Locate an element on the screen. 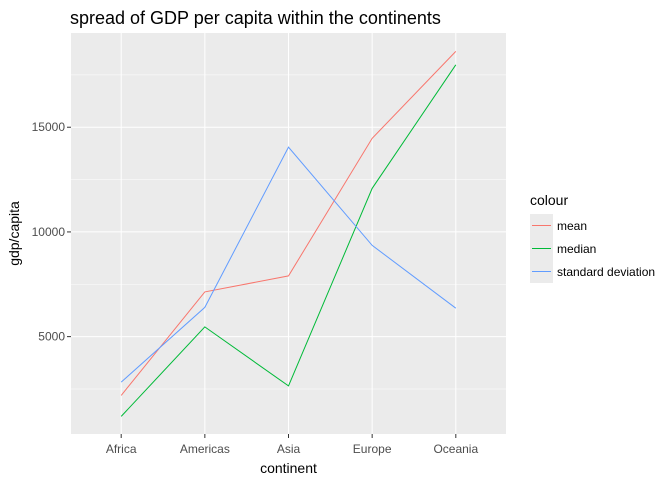  legend-label: standard deviation is located at coordinates (606, 272).